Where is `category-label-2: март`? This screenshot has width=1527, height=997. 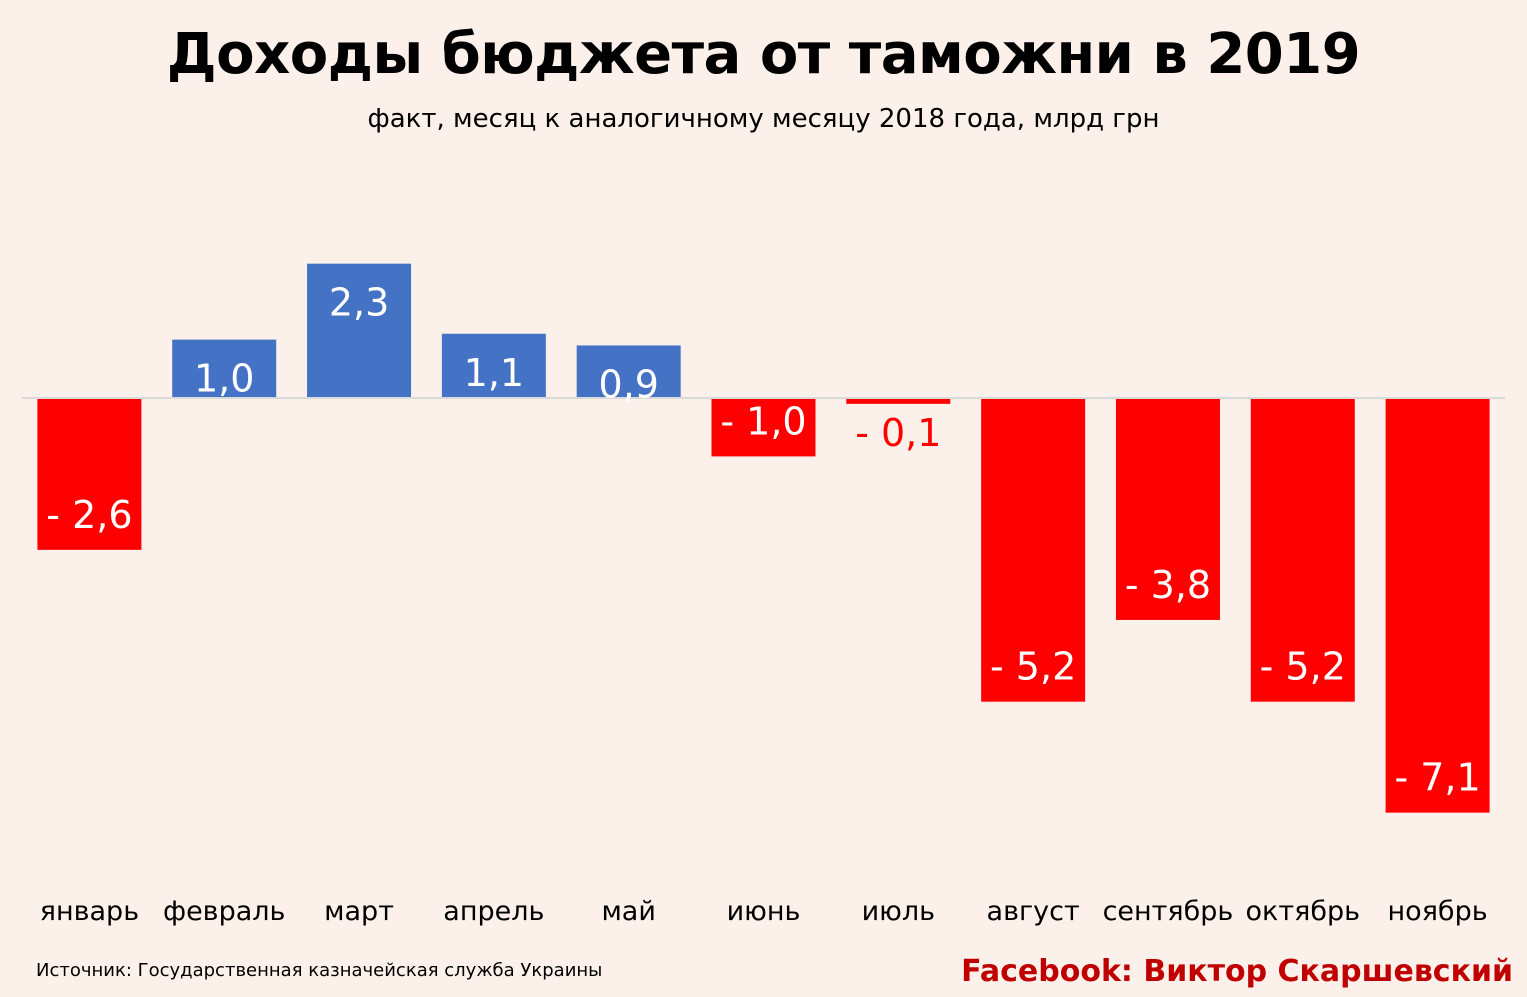
category-label-2: март is located at coordinates (359, 911).